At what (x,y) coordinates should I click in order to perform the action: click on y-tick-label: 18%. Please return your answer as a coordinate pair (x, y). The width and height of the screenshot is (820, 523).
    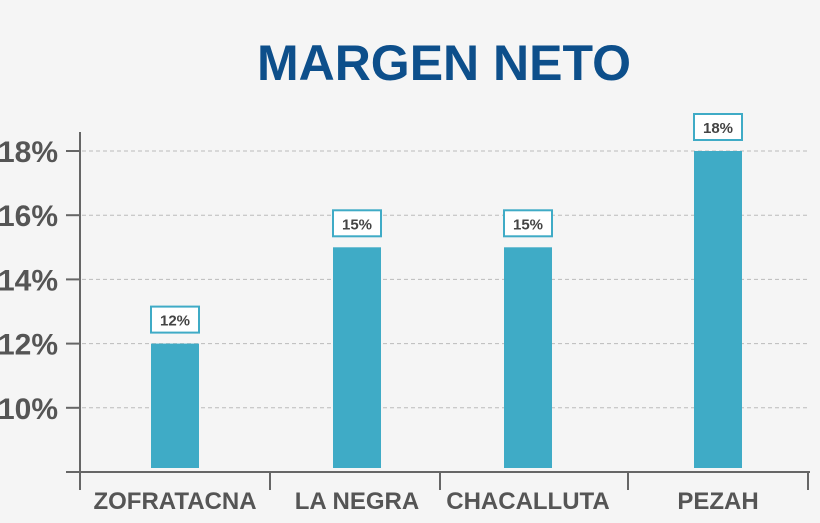
    Looking at the image, I should click on (29, 152).